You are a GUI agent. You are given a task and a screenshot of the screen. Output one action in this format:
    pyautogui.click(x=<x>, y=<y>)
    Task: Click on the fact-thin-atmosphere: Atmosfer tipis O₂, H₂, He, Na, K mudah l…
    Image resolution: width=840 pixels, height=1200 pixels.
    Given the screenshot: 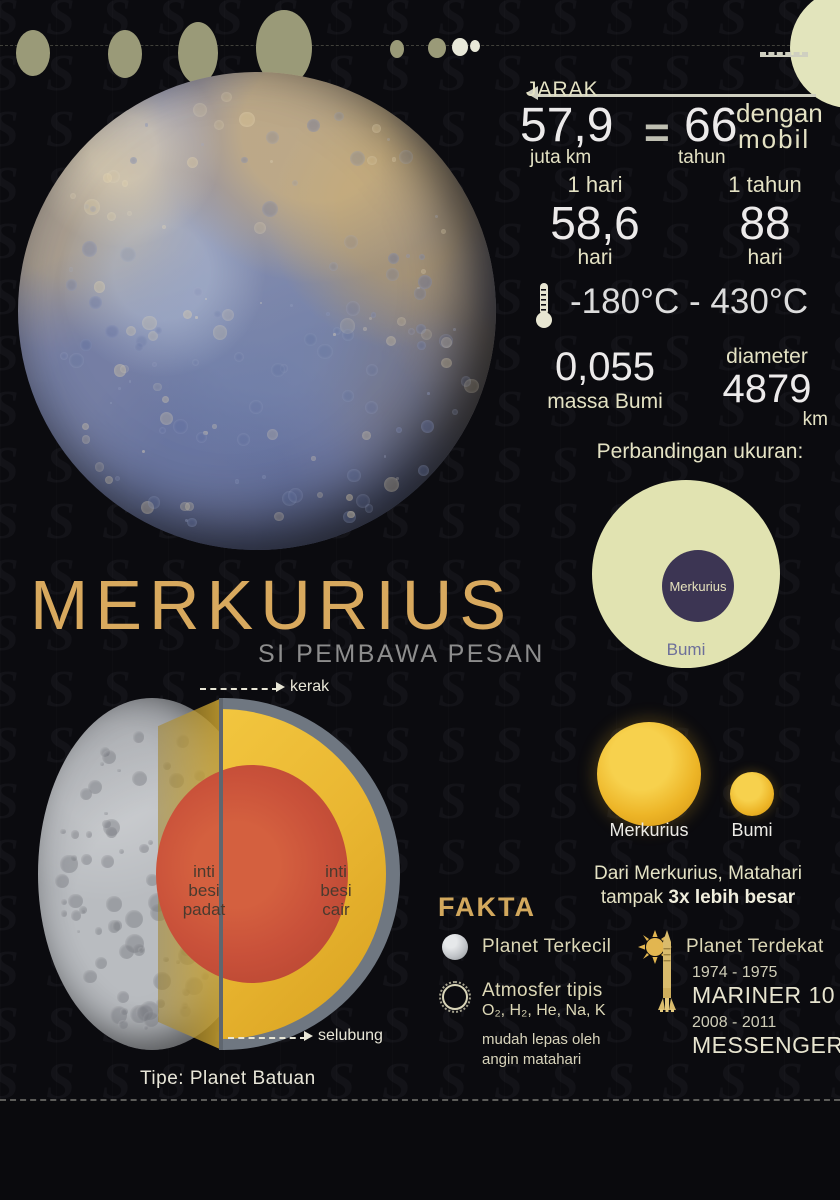 What is the action you would take?
    pyautogui.click(x=522, y=1025)
    